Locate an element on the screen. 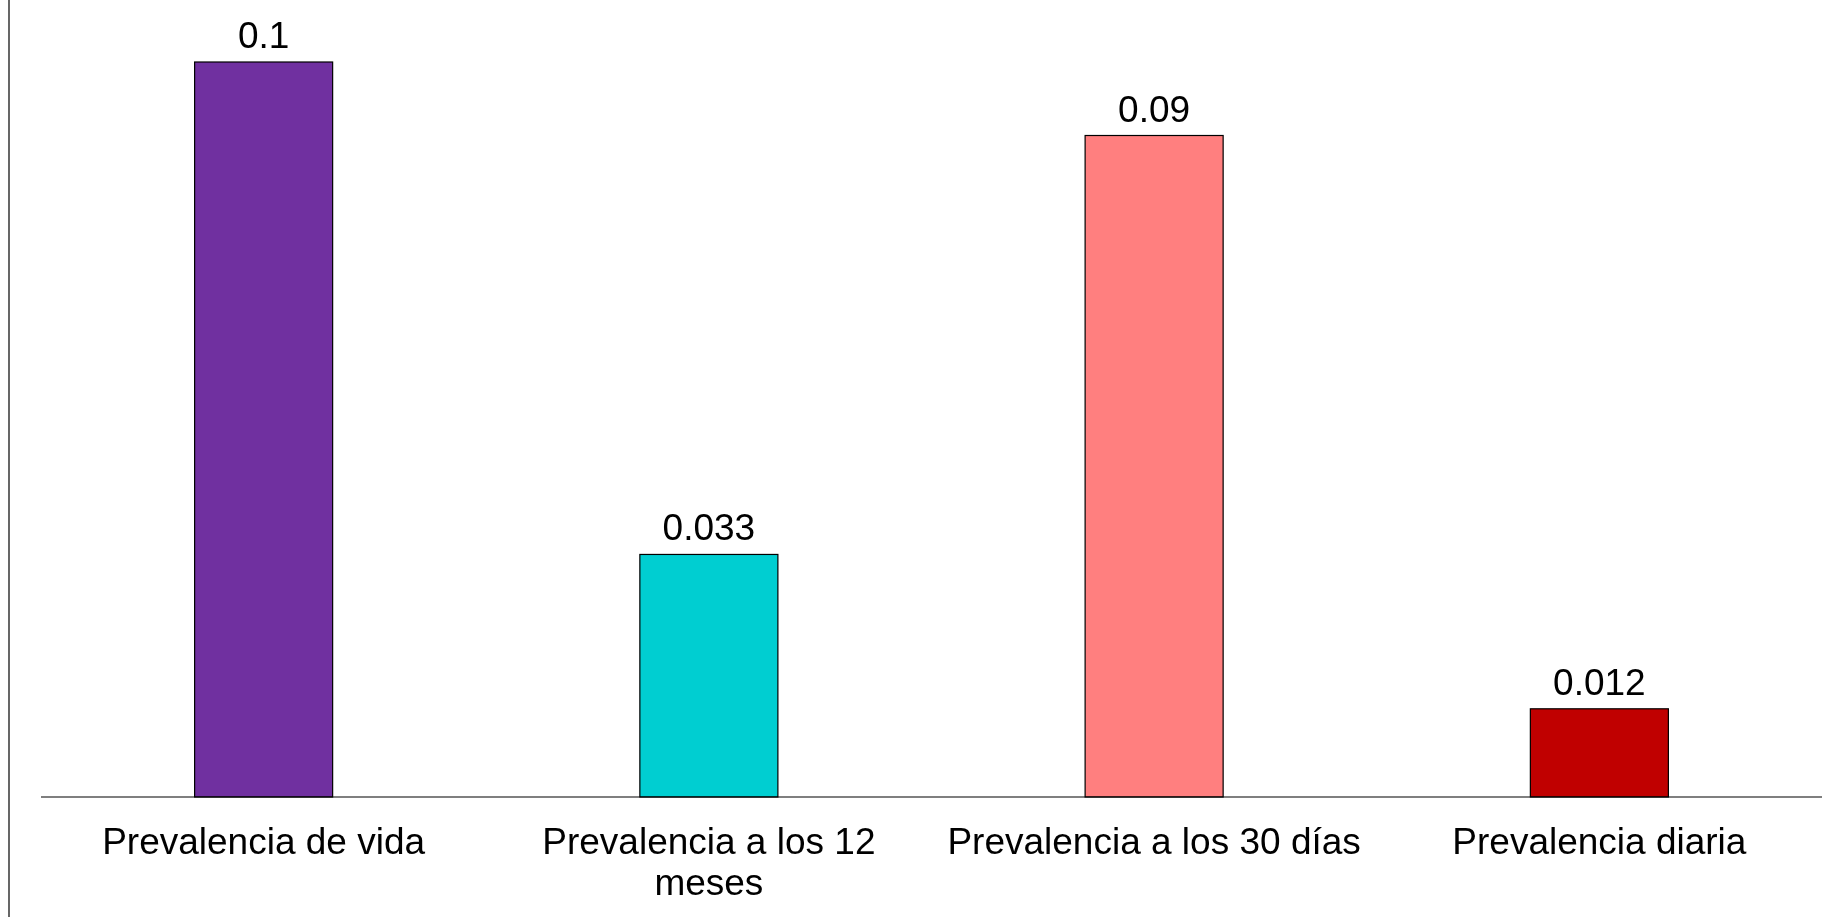 The height and width of the screenshot is (917, 1831). x-tick-label: Prevalencia a los 30 días is located at coordinates (1154, 841).